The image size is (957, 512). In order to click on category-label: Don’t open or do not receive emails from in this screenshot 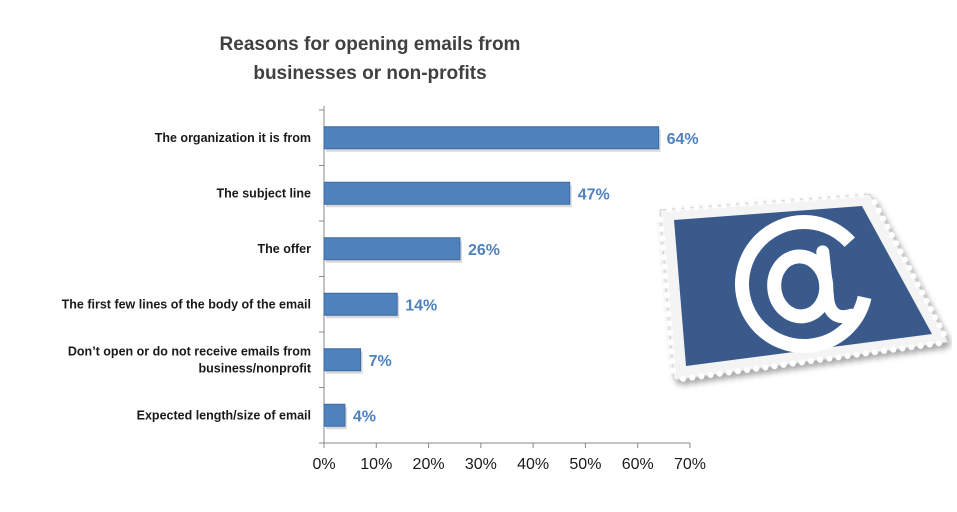, I will do `click(189, 351)`.